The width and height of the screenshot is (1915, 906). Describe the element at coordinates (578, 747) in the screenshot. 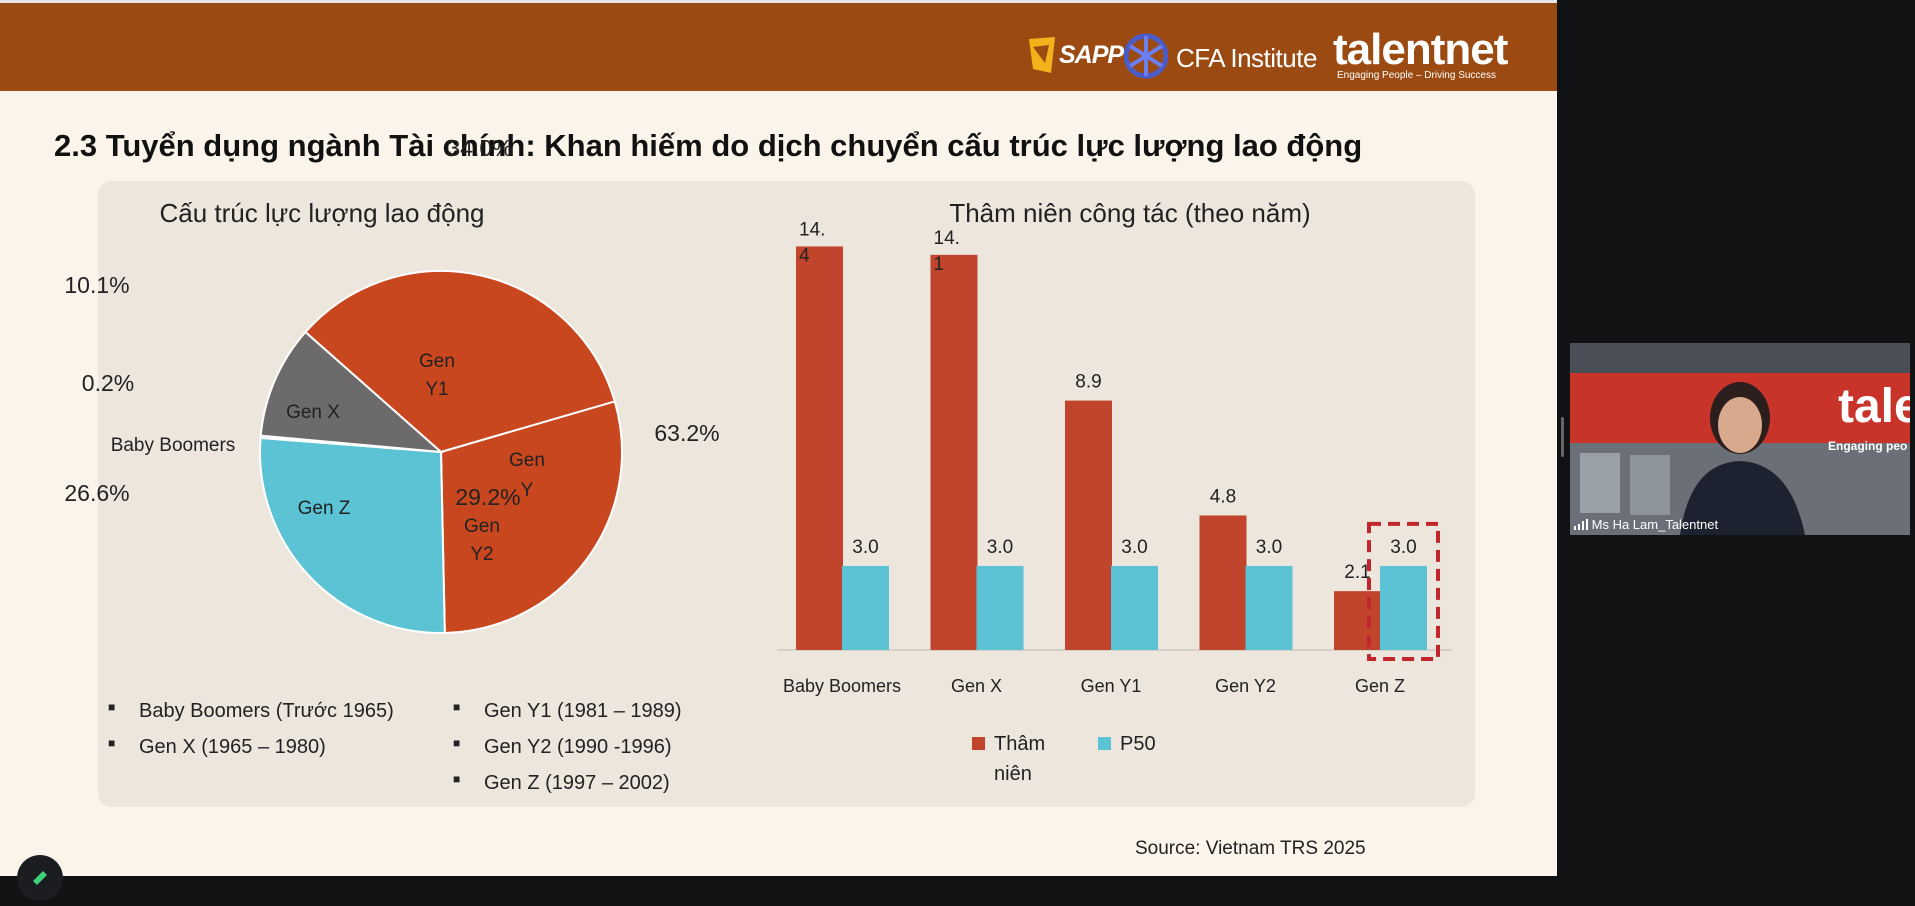

I see `legend-item-label: Gen Y2 (1990 -1996)` at that location.